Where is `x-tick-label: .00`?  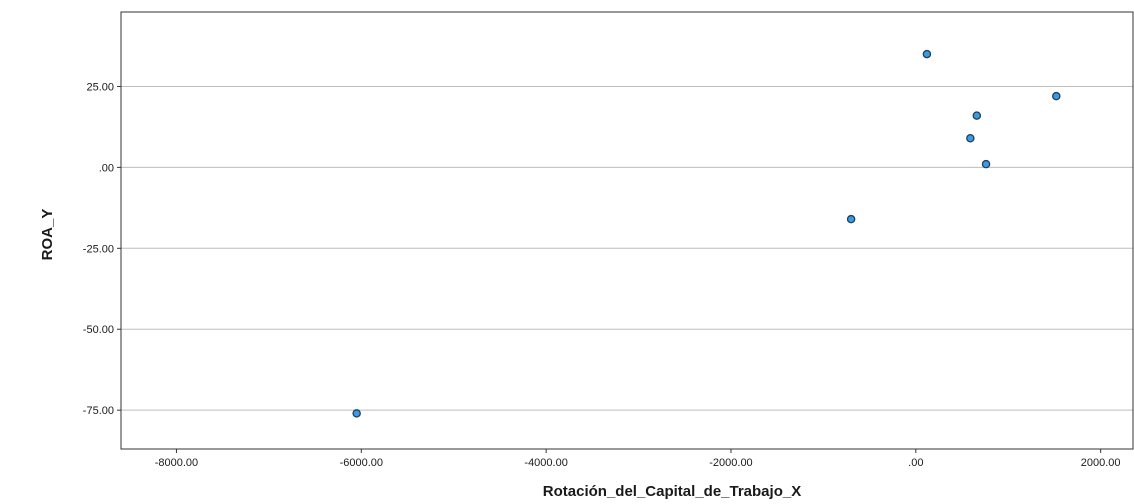 x-tick-label: .00 is located at coordinates (915, 463).